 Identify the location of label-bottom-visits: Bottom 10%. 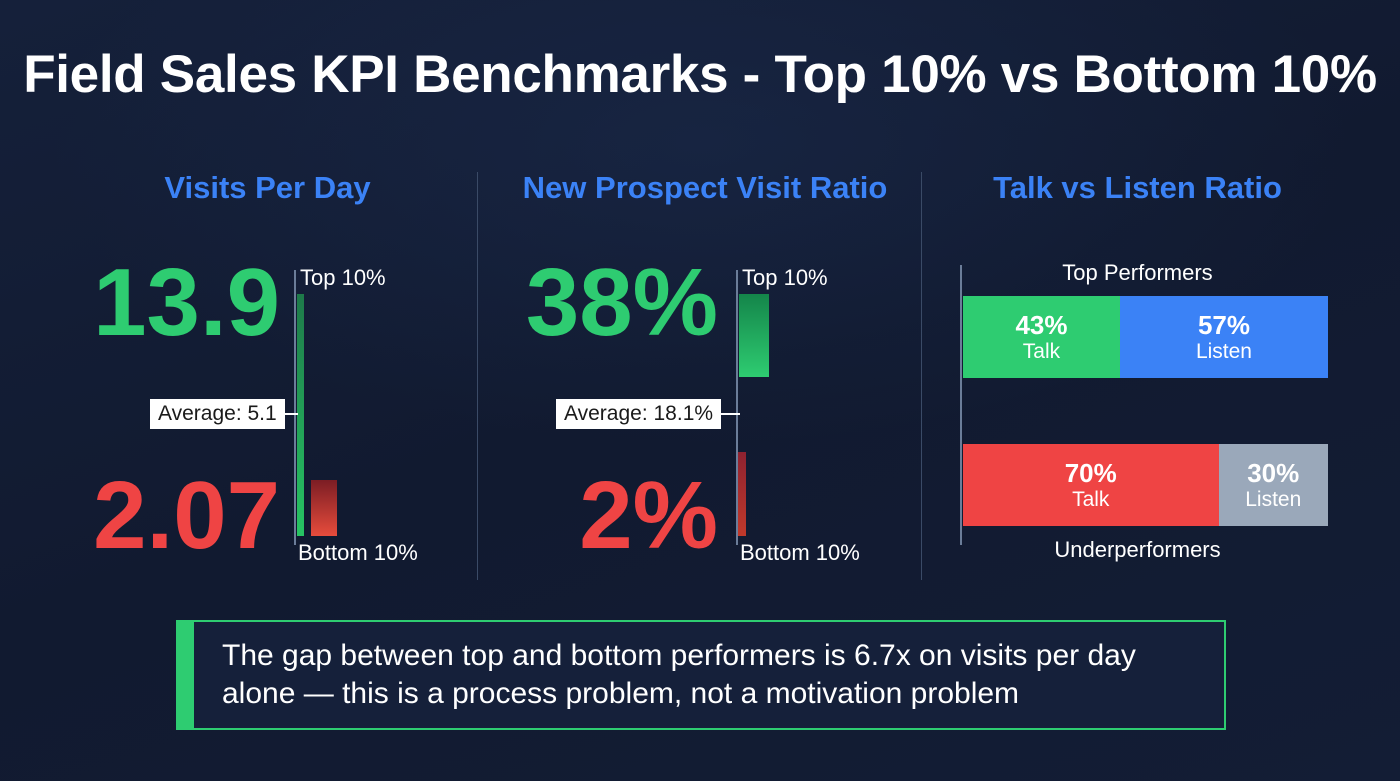
(358, 552).